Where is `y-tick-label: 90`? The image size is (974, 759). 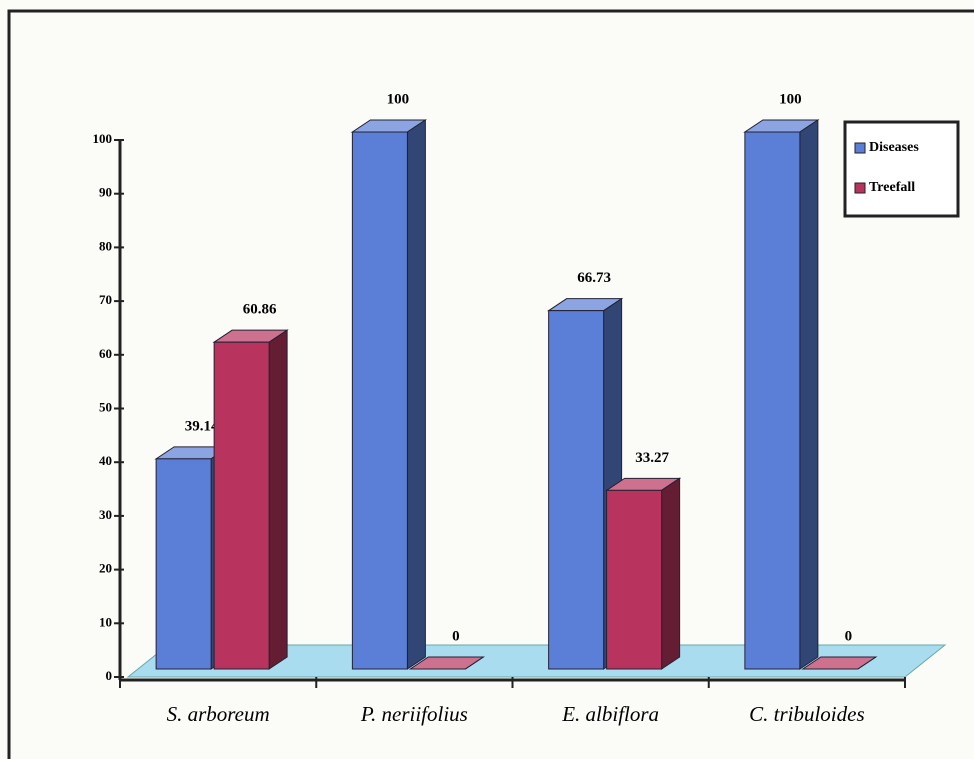 y-tick-label: 90 is located at coordinates (105, 192).